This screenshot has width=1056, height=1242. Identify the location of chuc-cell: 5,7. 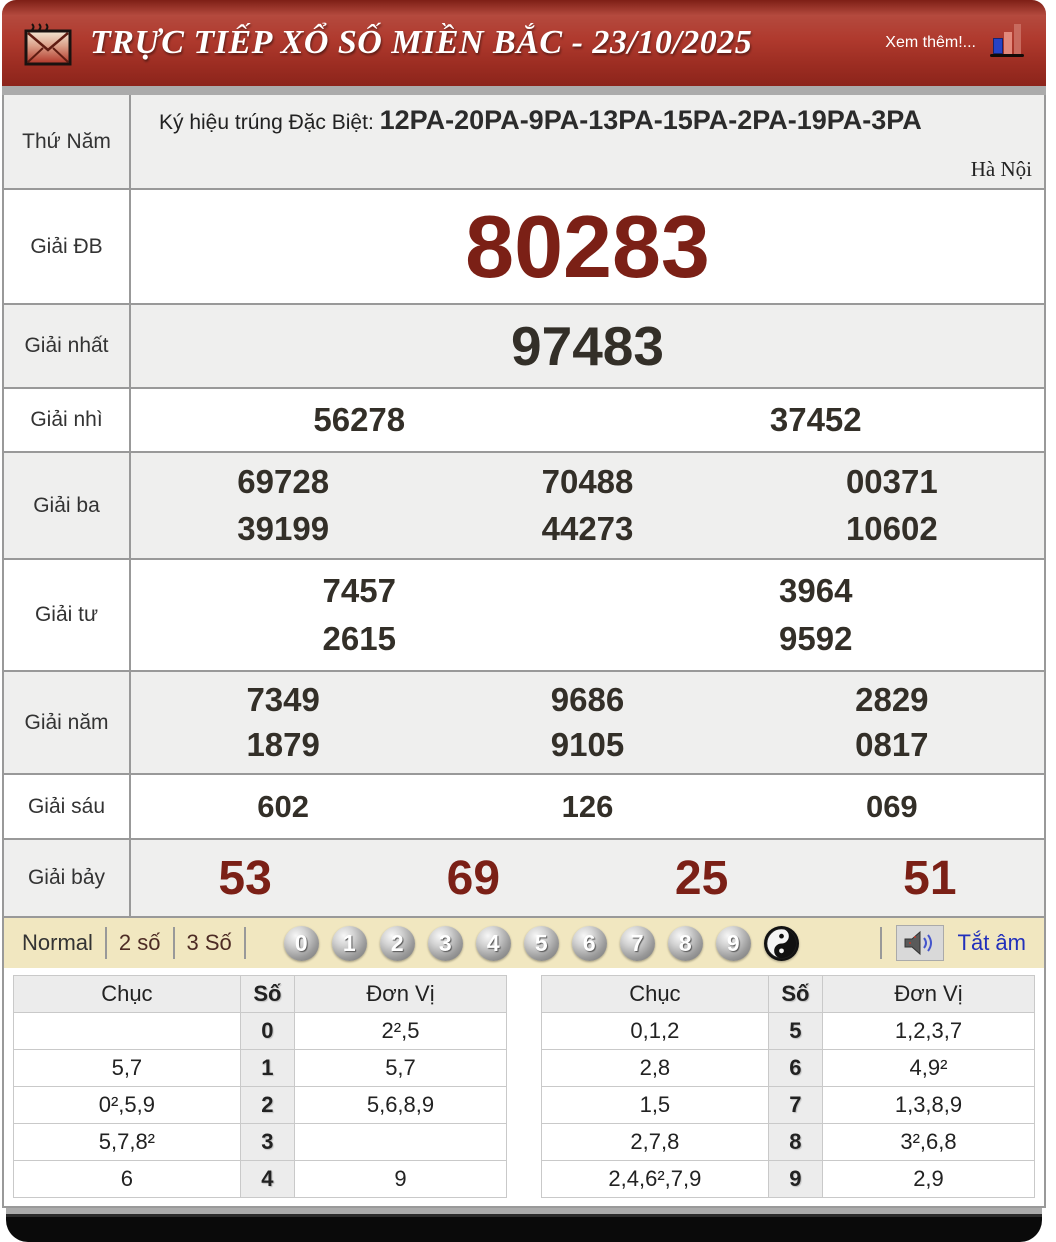
(127, 1068).